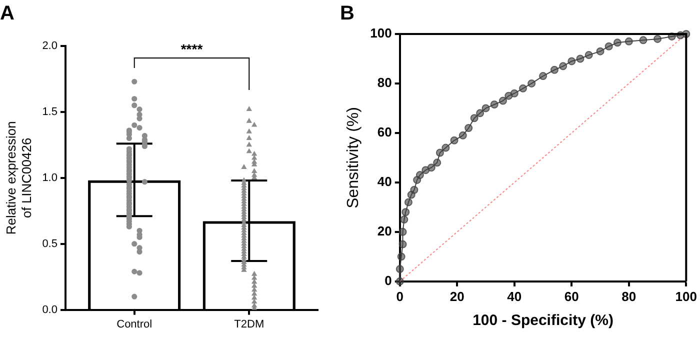 This screenshot has width=700, height=338. Describe the element at coordinates (400, 296) in the screenshot. I see `x-tick-label: 0` at that location.